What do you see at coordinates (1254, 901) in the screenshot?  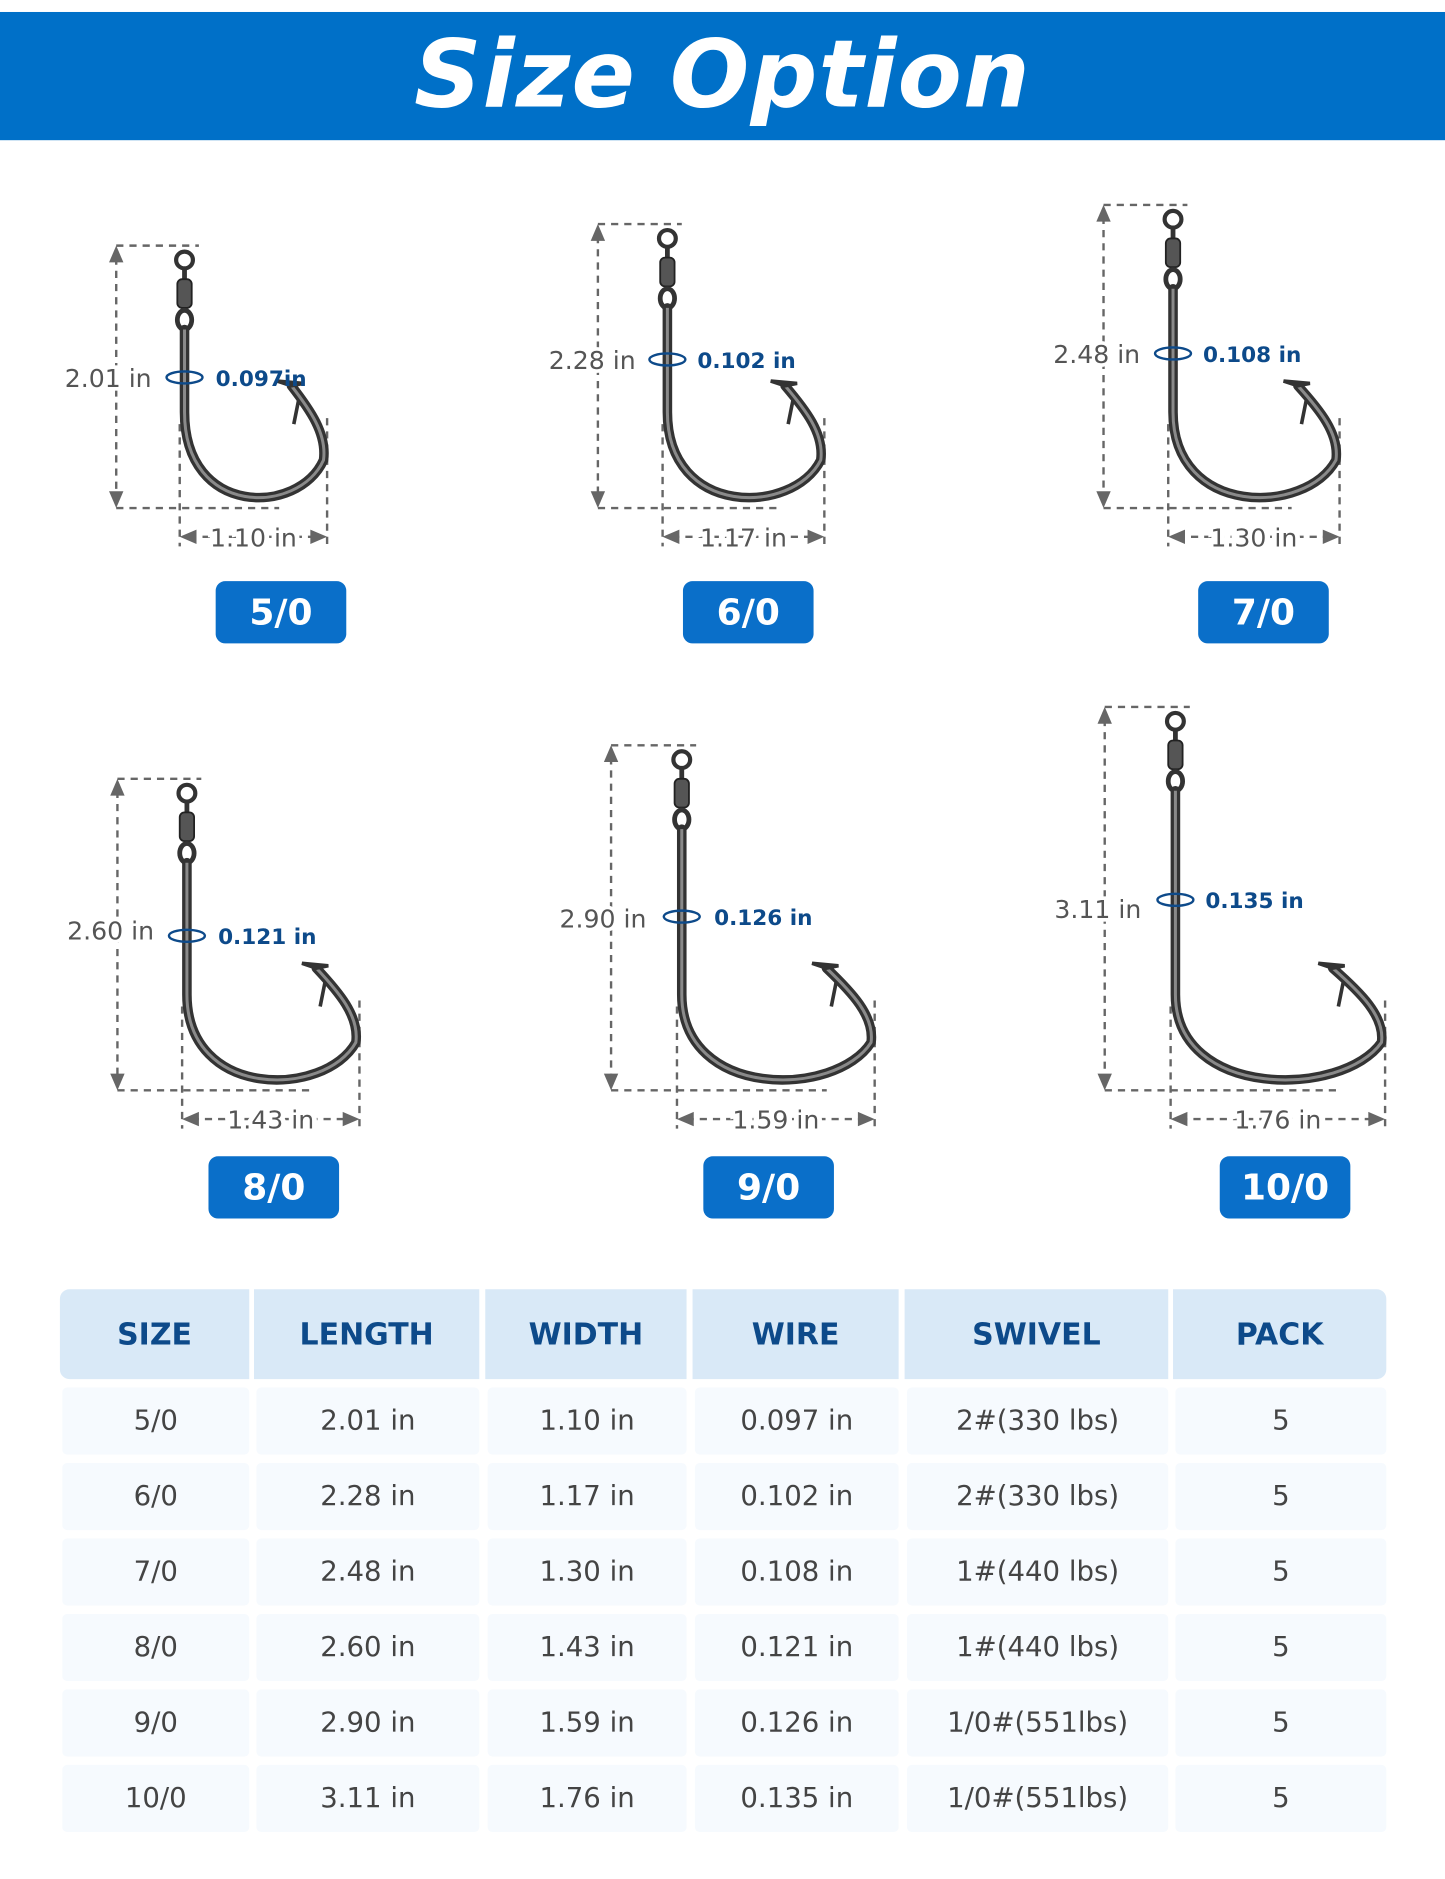 I see `wire-label: 0.135 in` at bounding box center [1254, 901].